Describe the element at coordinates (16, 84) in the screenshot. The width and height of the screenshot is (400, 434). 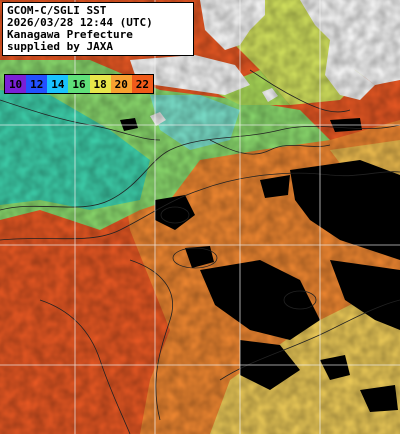
I see `legend-seg-10: 10` at that location.